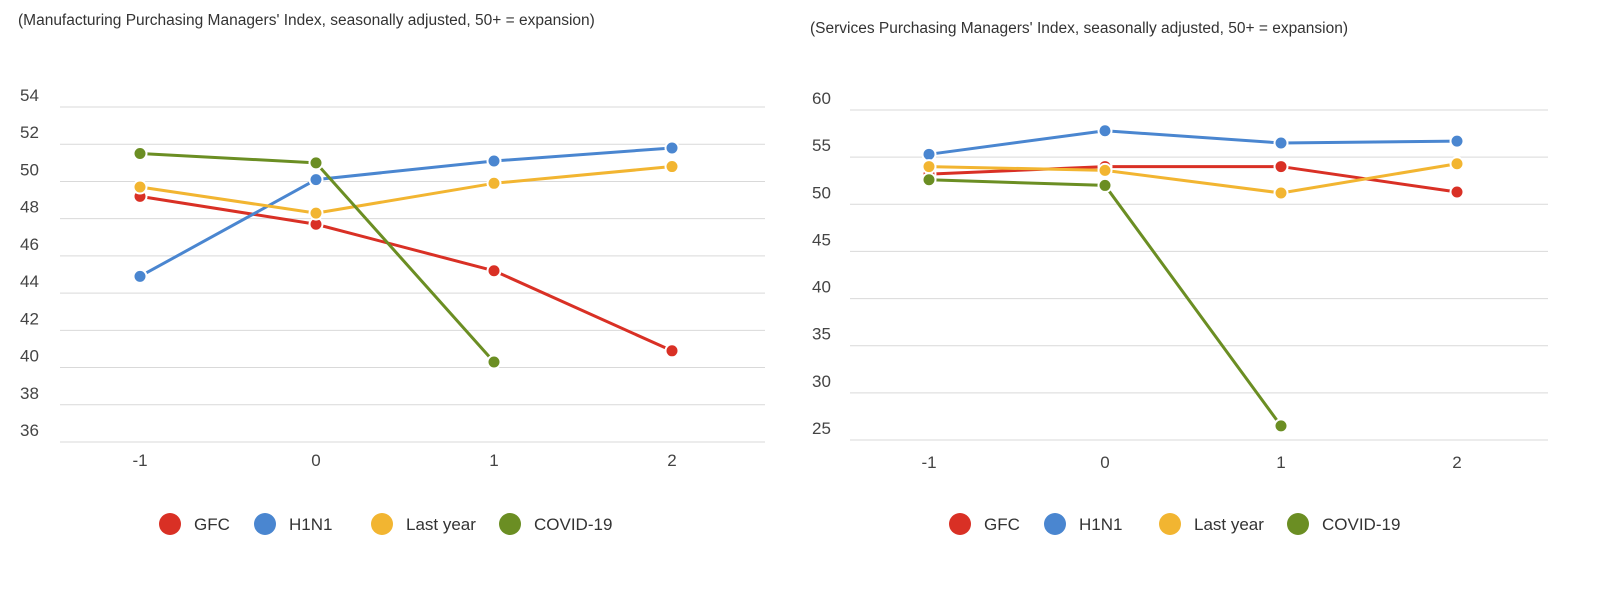 This screenshot has width=1600, height=590. Describe the element at coordinates (821, 239) in the screenshot. I see `svc-y-tick-label: 45` at that location.